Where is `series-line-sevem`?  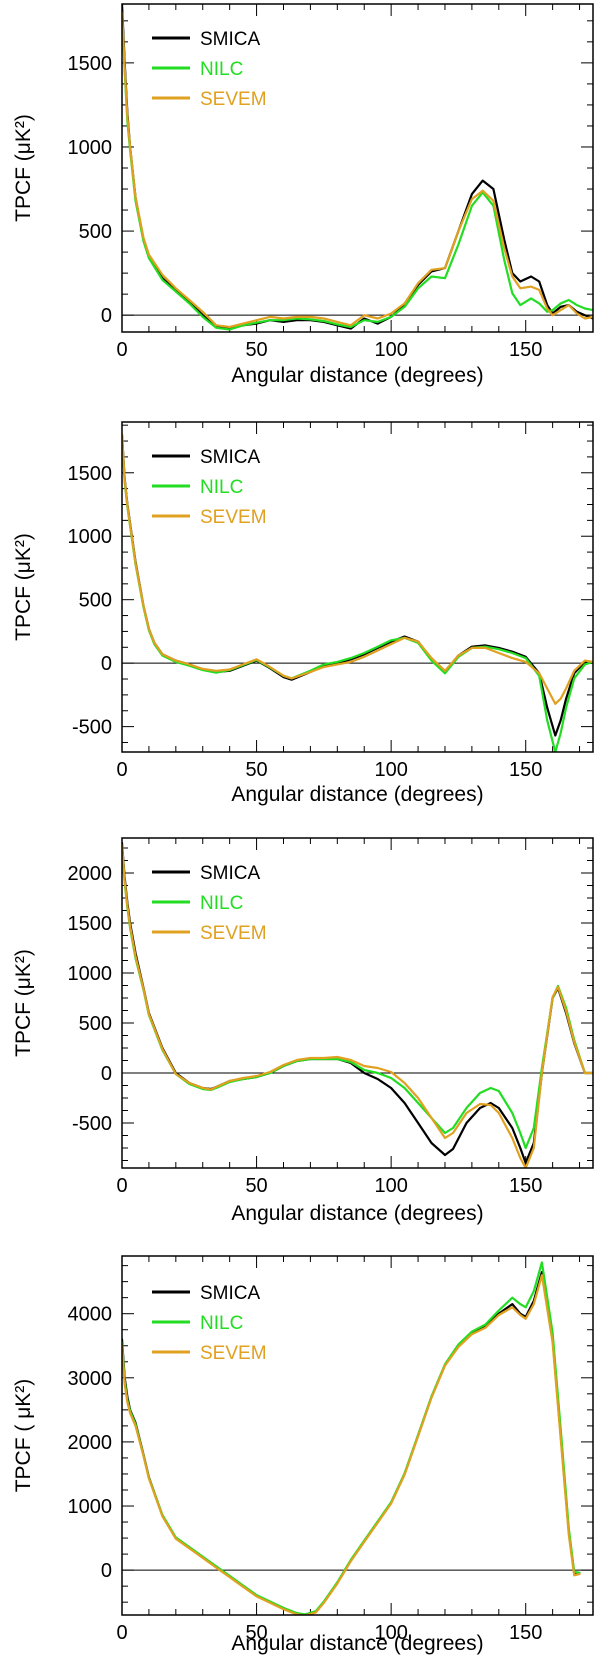 series-line-sevem is located at coordinates (357, 569).